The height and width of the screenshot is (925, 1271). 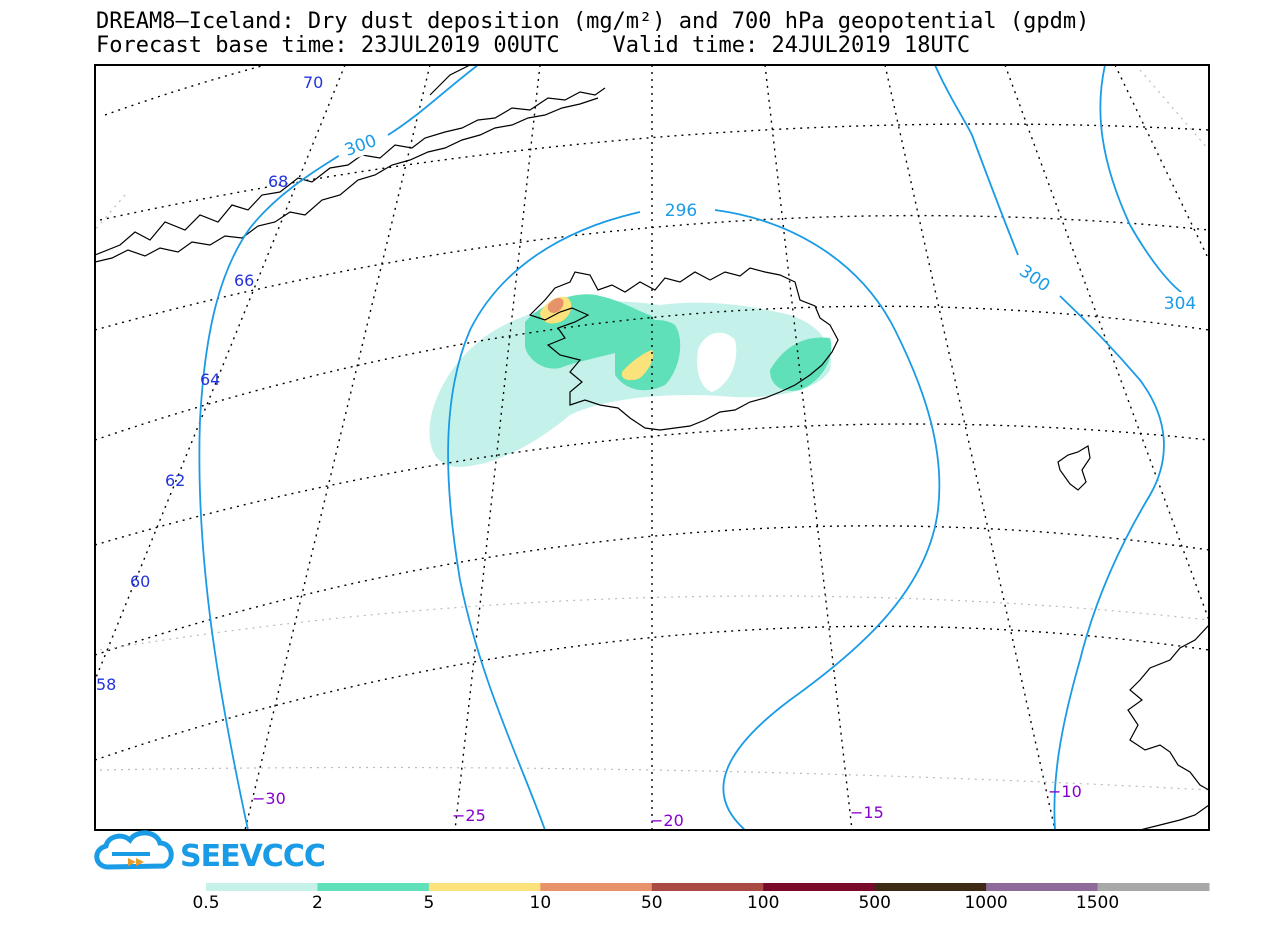 I want to click on longitude-labels: −30 −25 −20 −15 −10, so click(x=667, y=806).